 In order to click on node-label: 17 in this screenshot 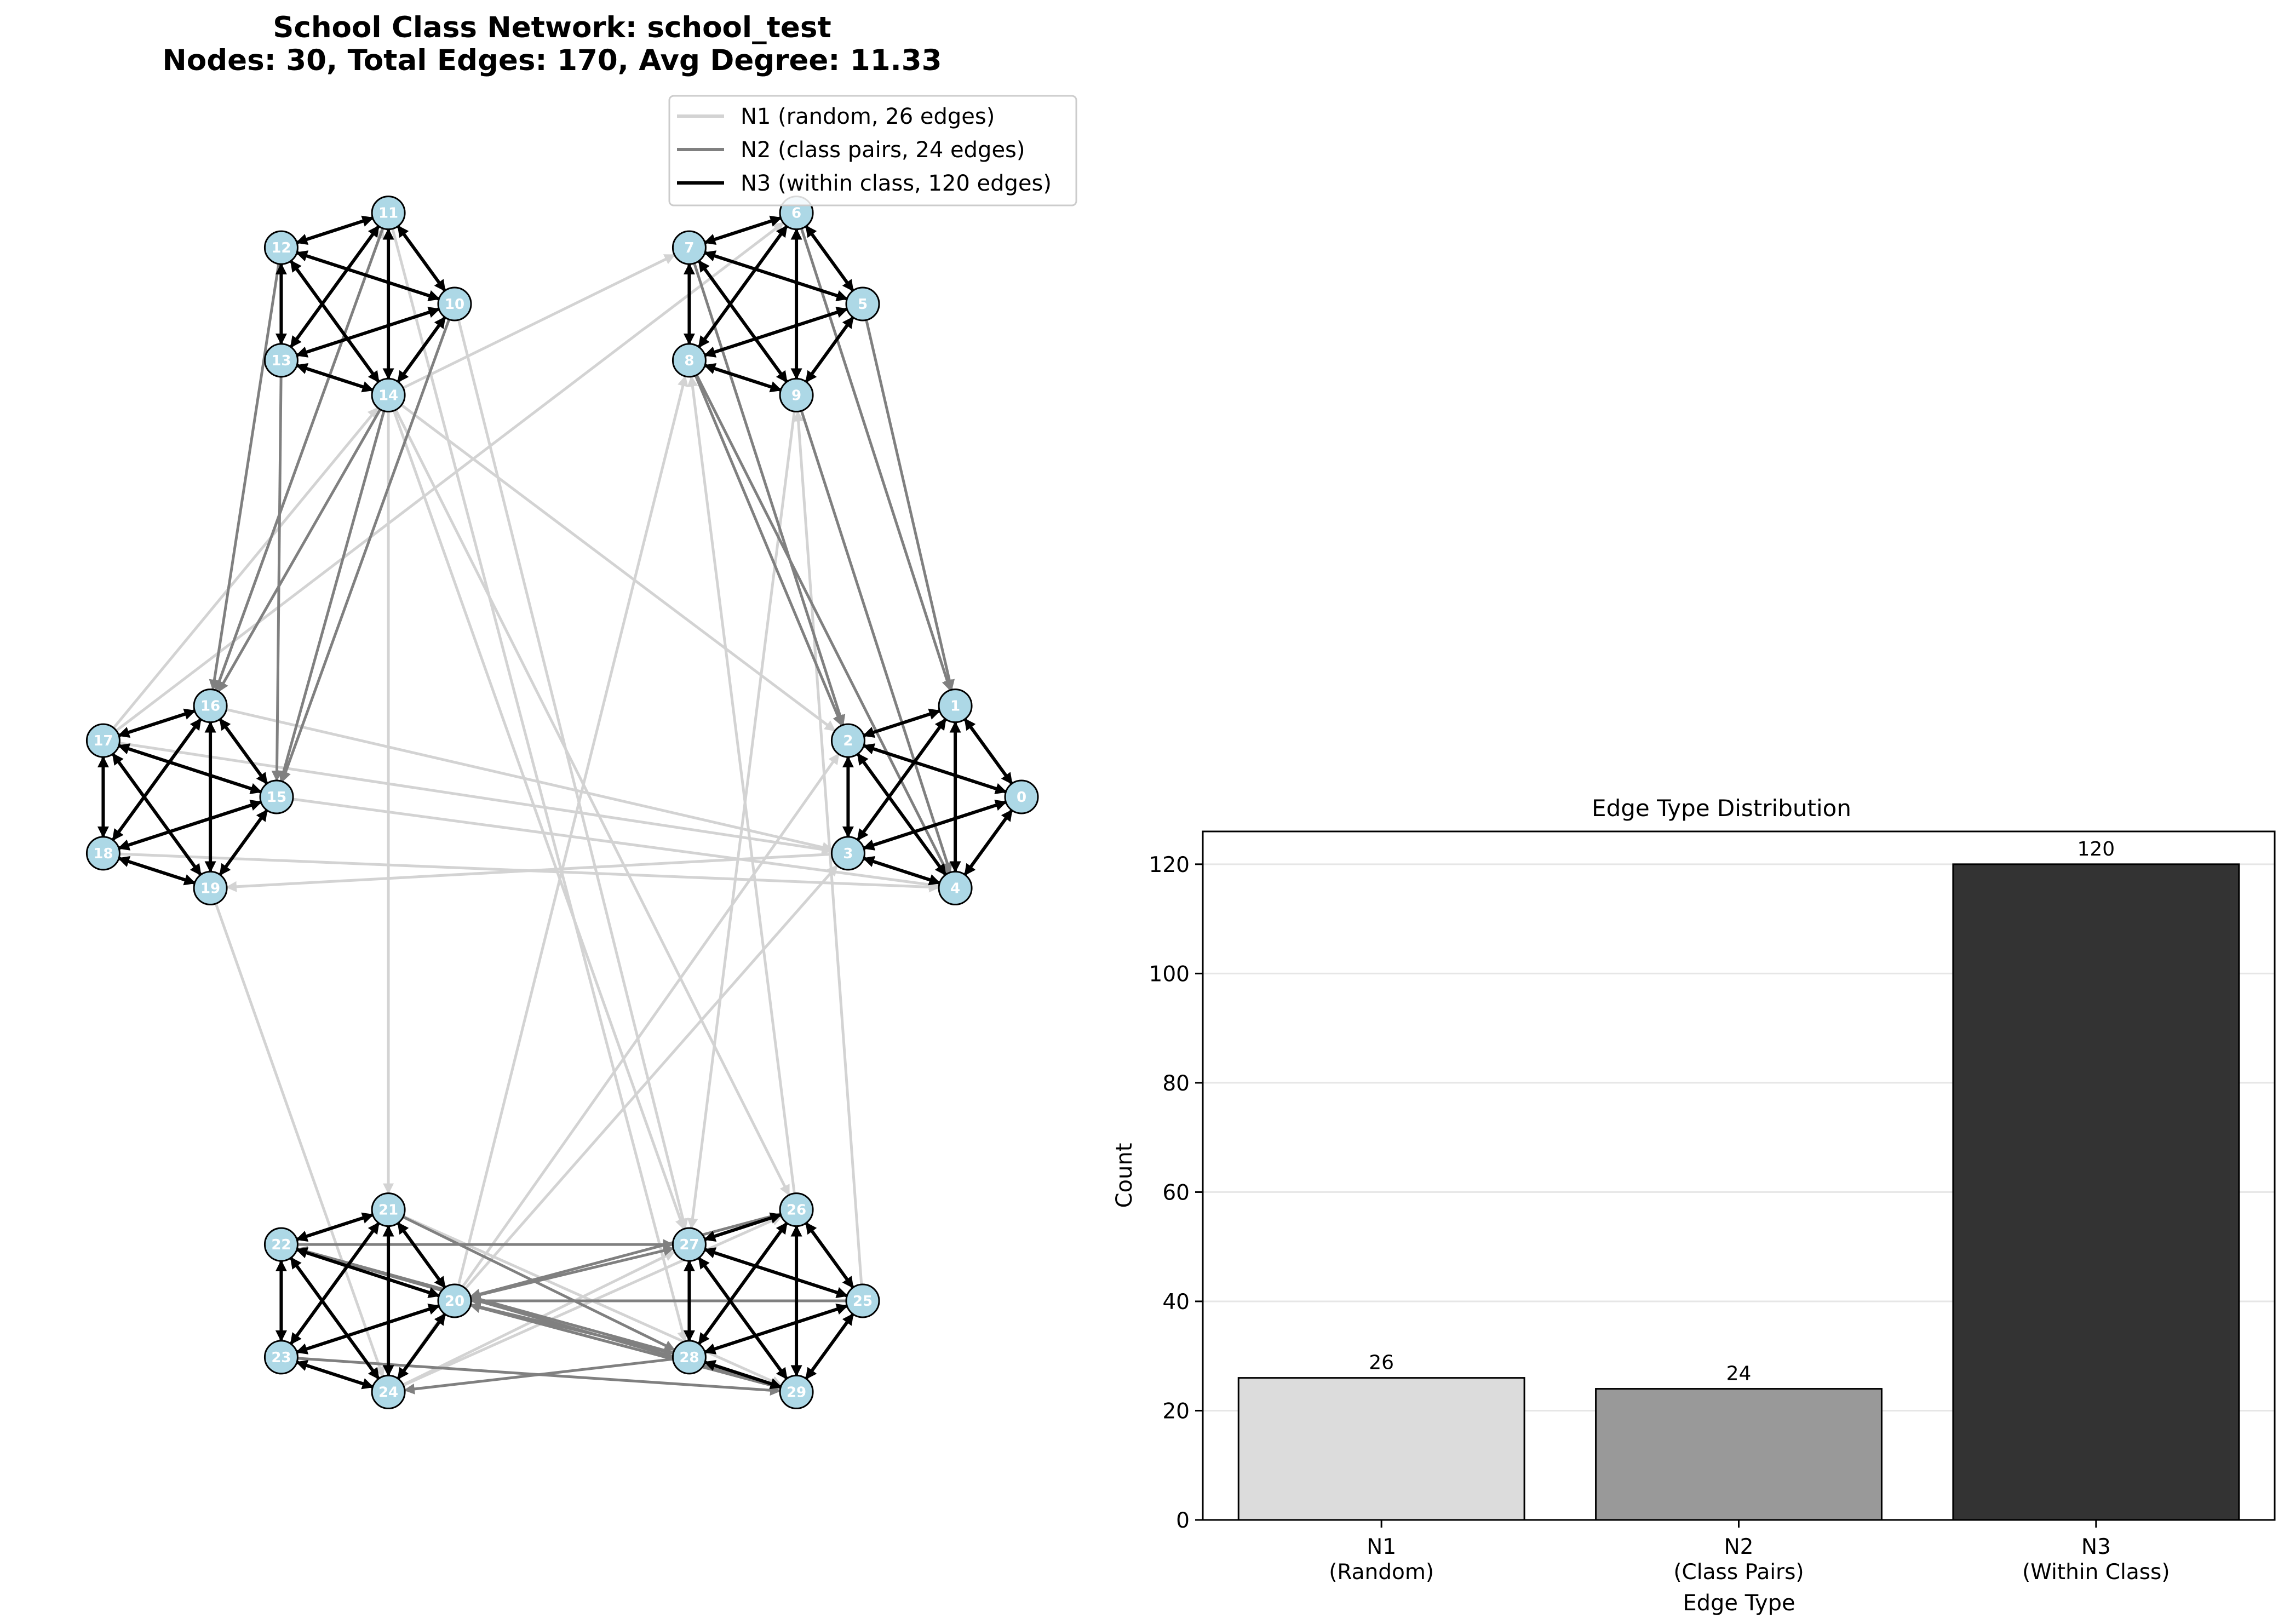, I will do `click(103, 741)`.